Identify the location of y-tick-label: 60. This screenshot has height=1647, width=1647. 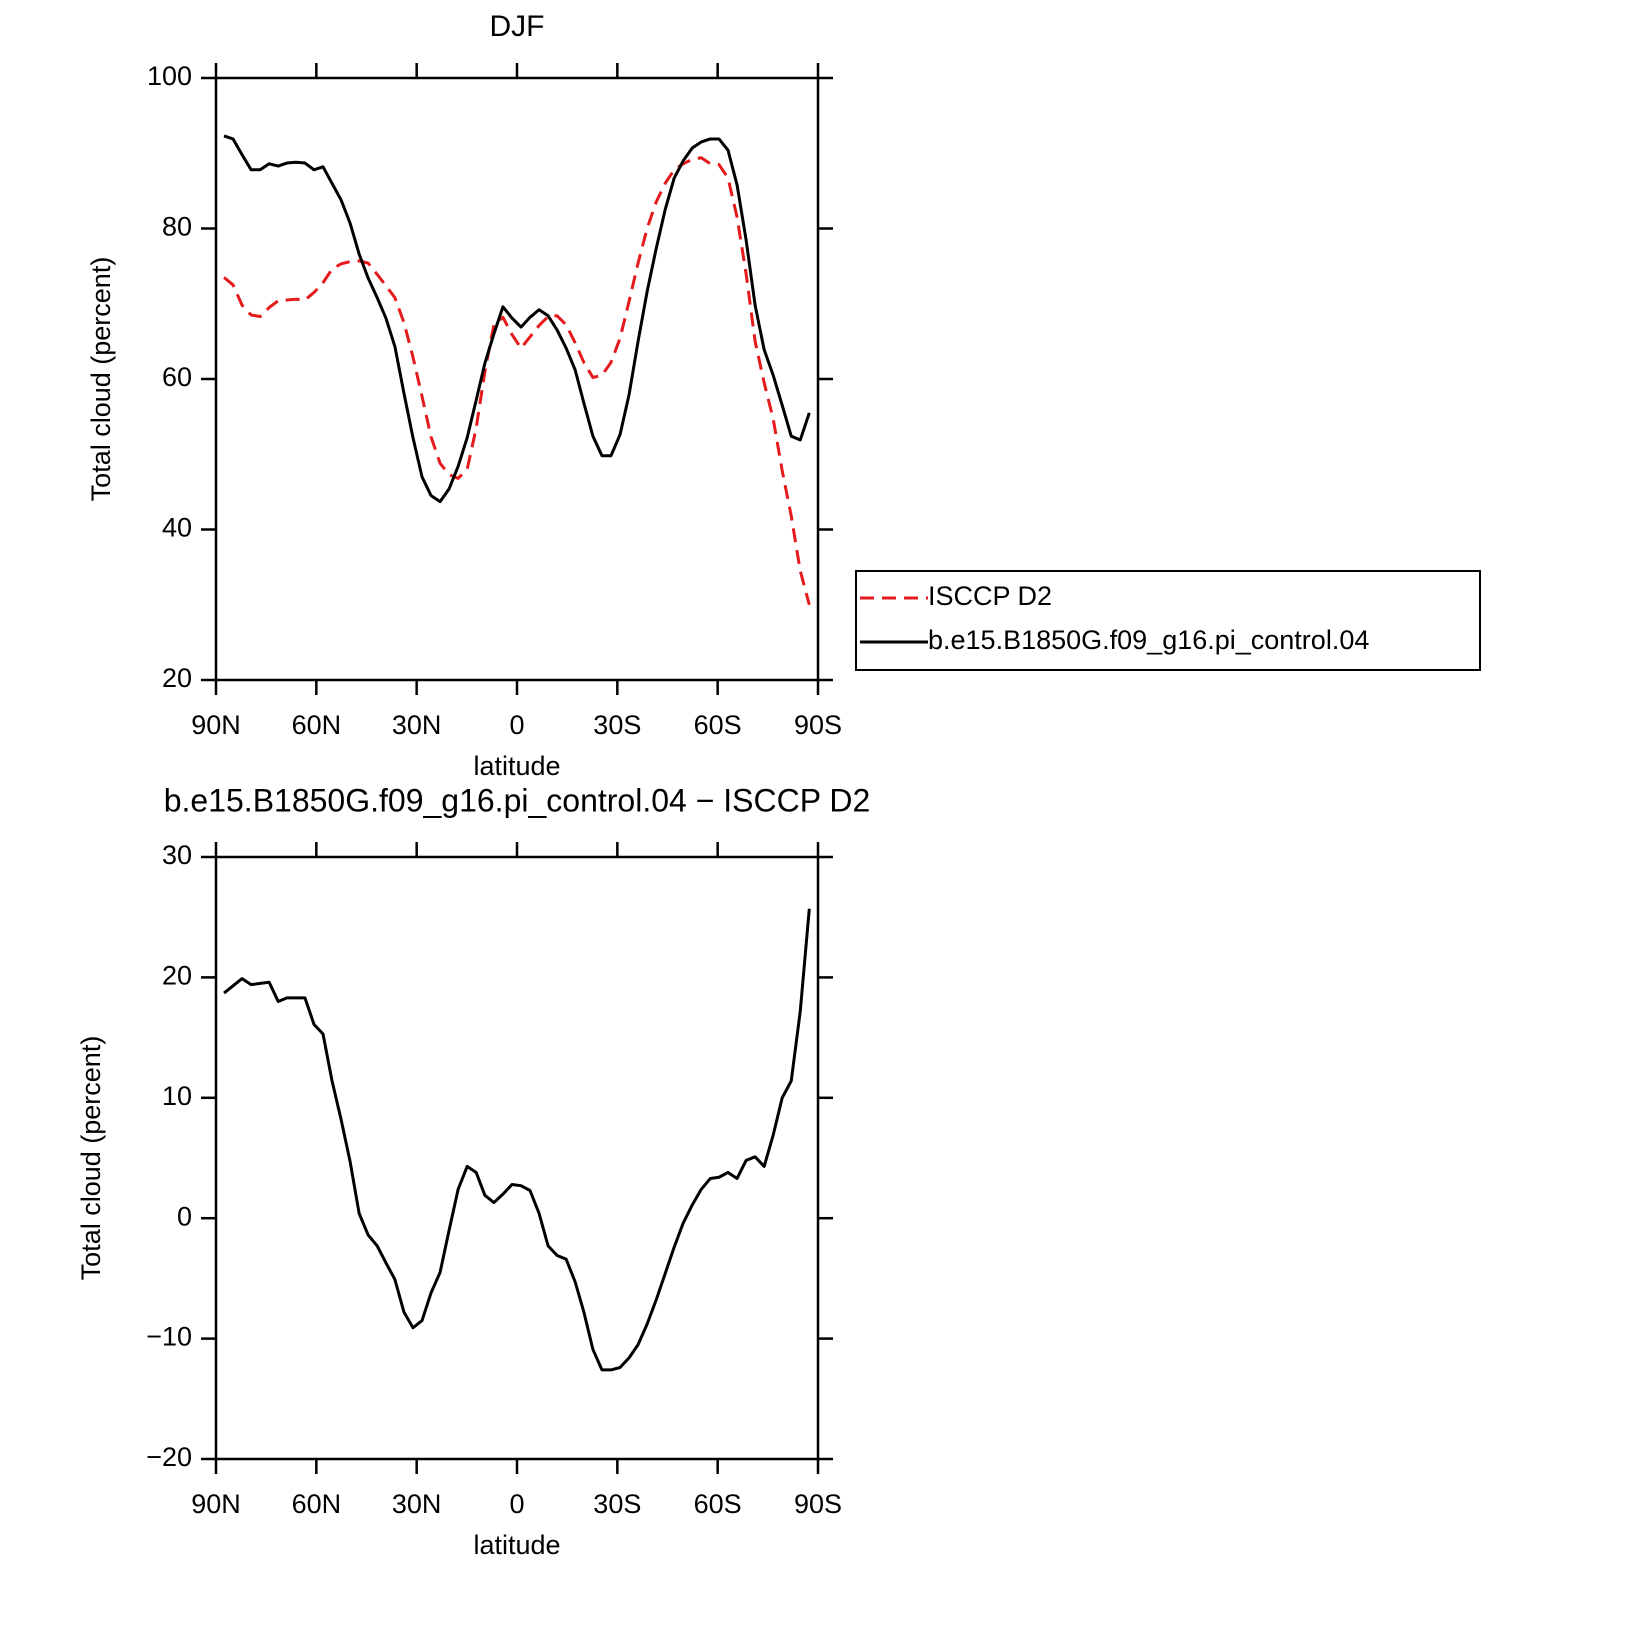
(177, 377).